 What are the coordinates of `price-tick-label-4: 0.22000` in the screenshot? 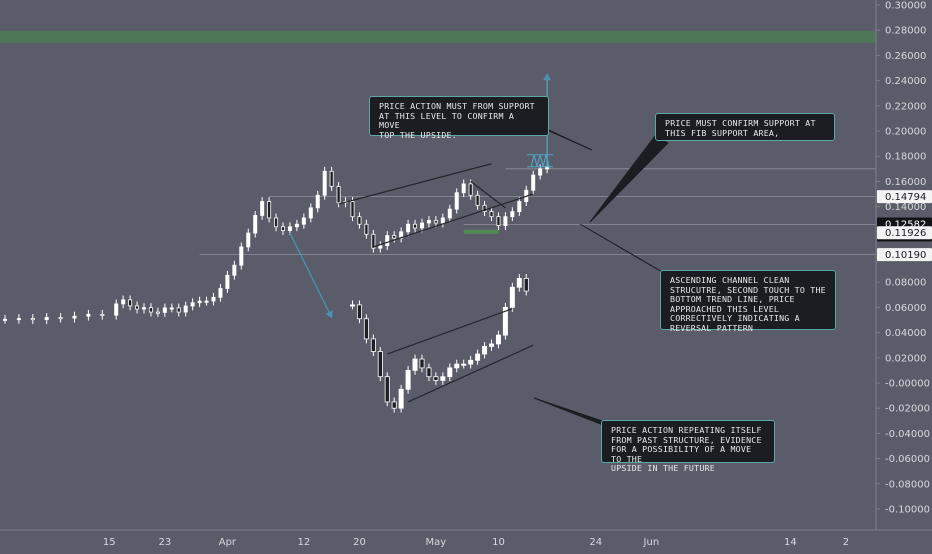 It's located at (905, 106).